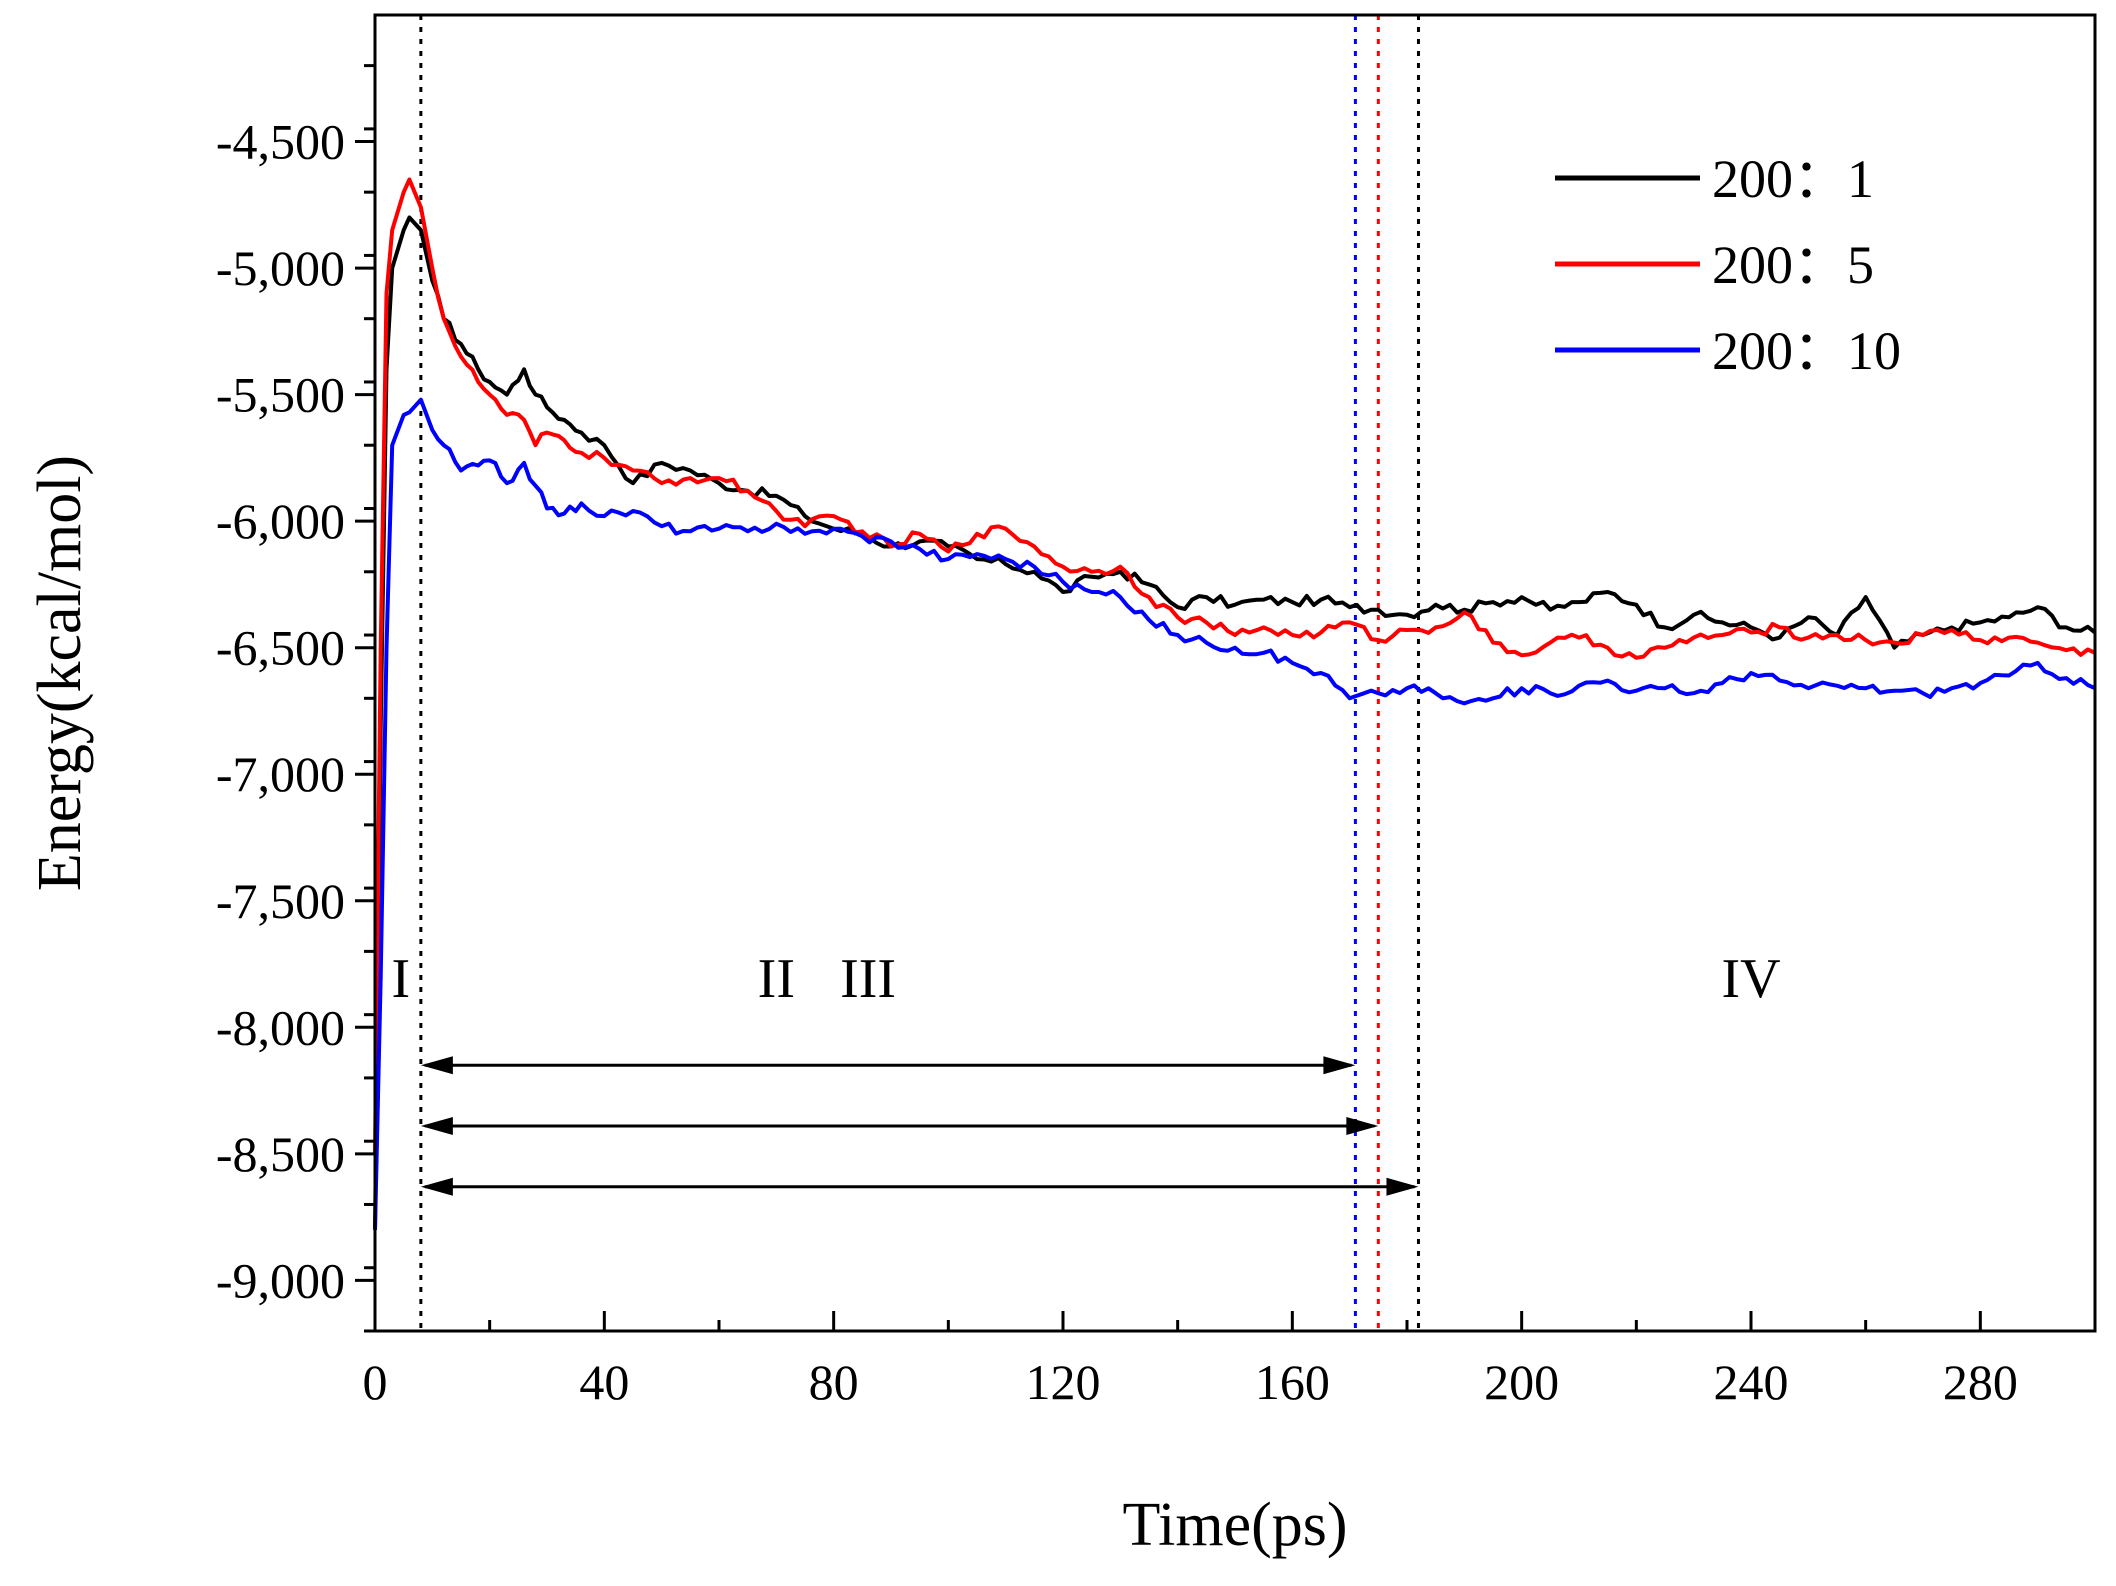 The height and width of the screenshot is (1586, 2116). Describe the element at coordinates (280, 142) in the screenshot. I see `y-tick-label: -4,500` at that location.